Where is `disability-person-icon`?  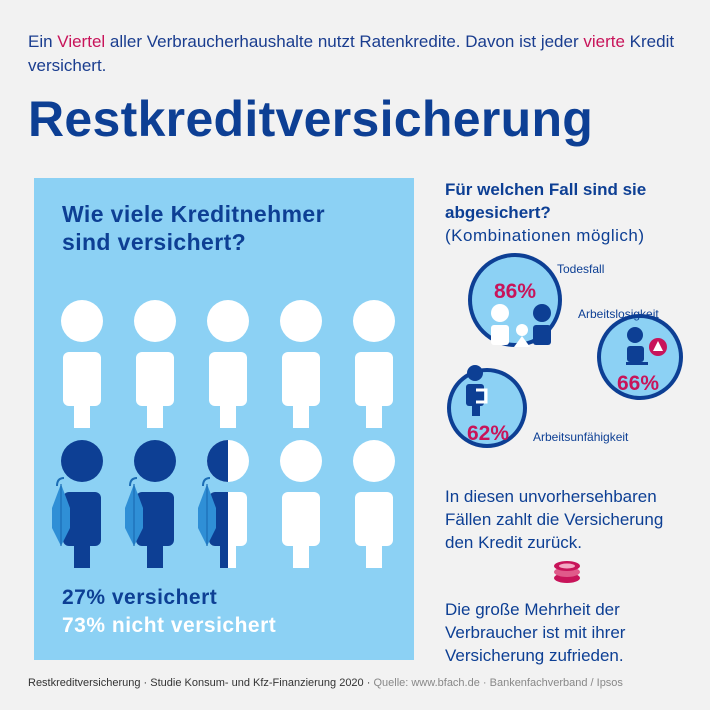 disability-person-icon is located at coordinates (477, 390).